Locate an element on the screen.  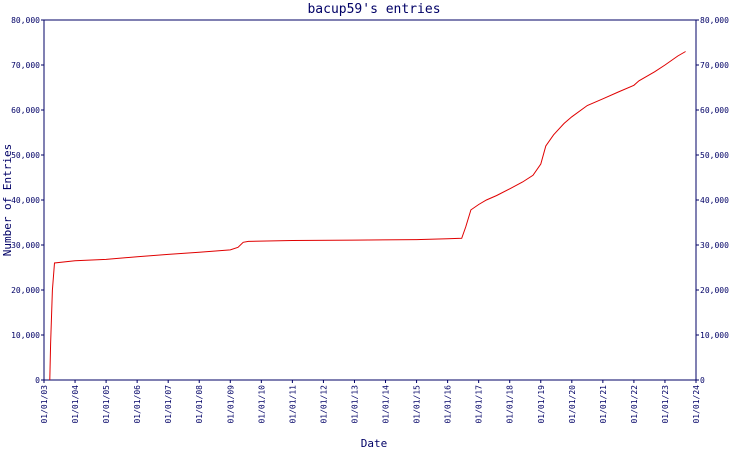
y-axis-label: Number of Entries is located at coordinates (7, 200).